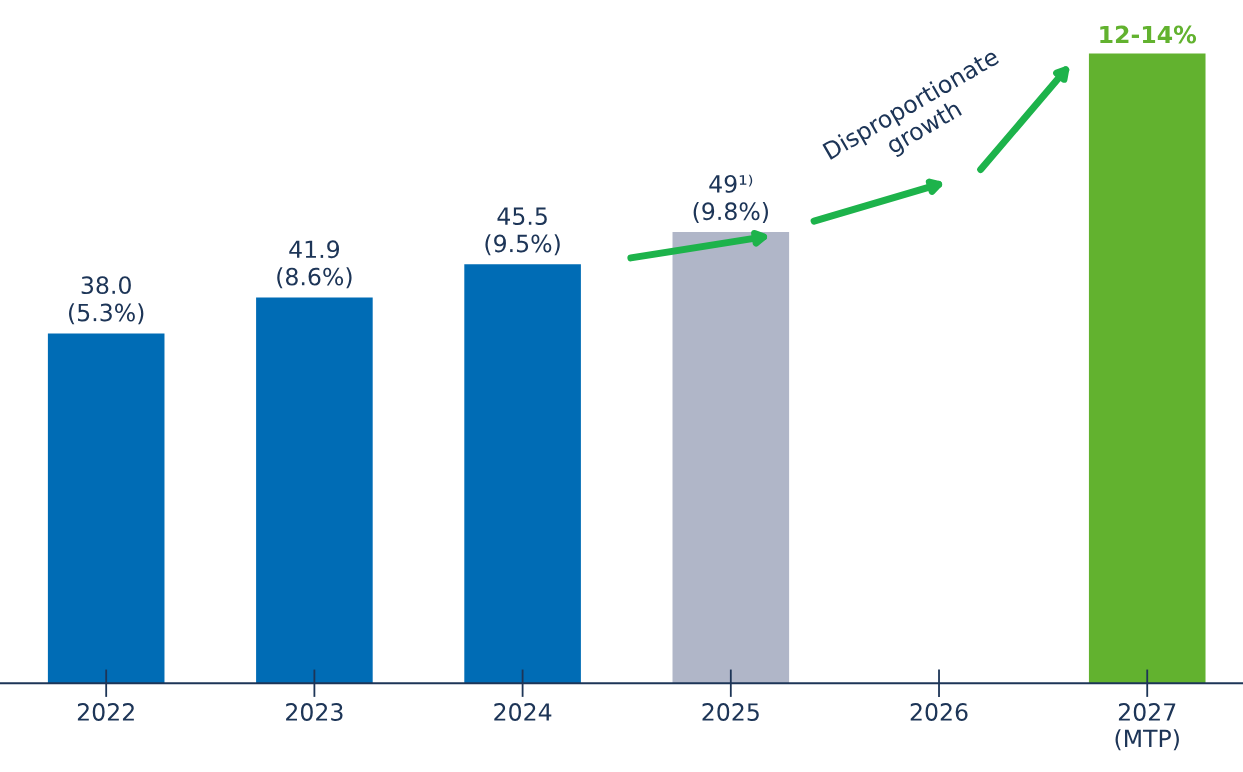 Image resolution: width=1243 pixels, height=772 pixels. Describe the element at coordinates (106, 300) in the screenshot. I see `data-label: 38.0 (5.3%)` at that location.